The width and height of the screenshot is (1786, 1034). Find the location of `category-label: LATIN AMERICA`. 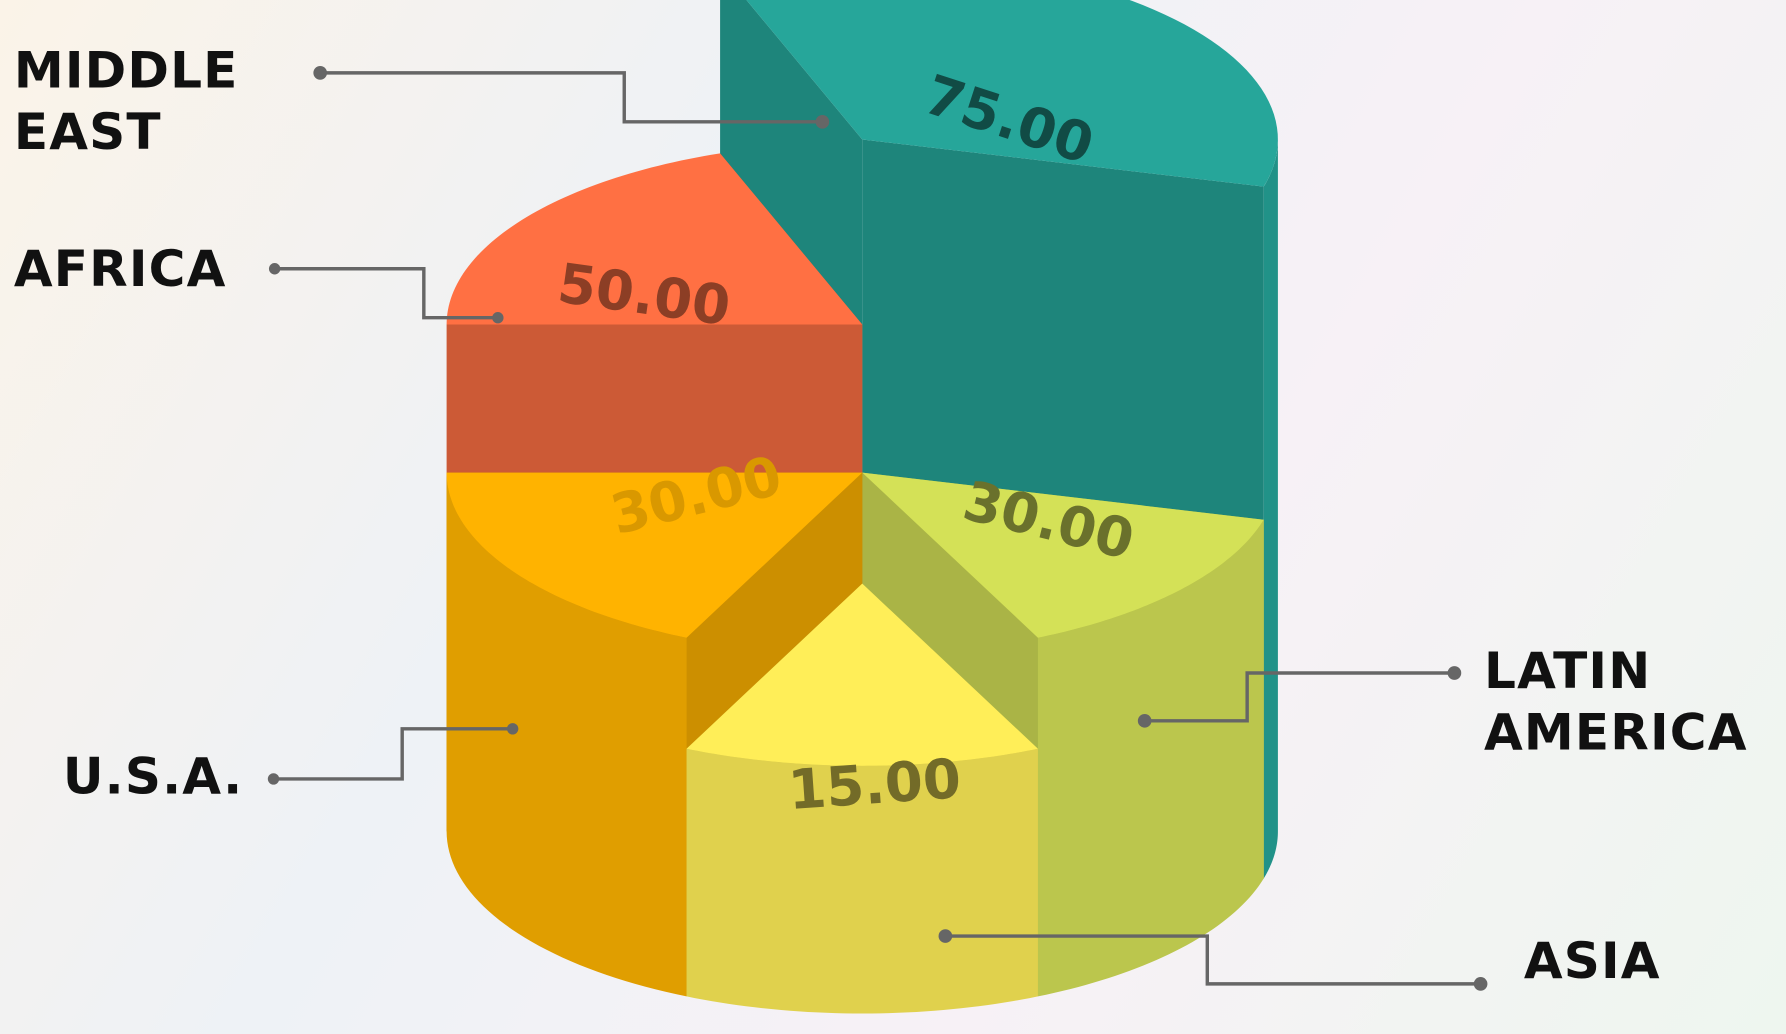

category-label: LATIN AMERICA is located at coordinates (1616, 702).